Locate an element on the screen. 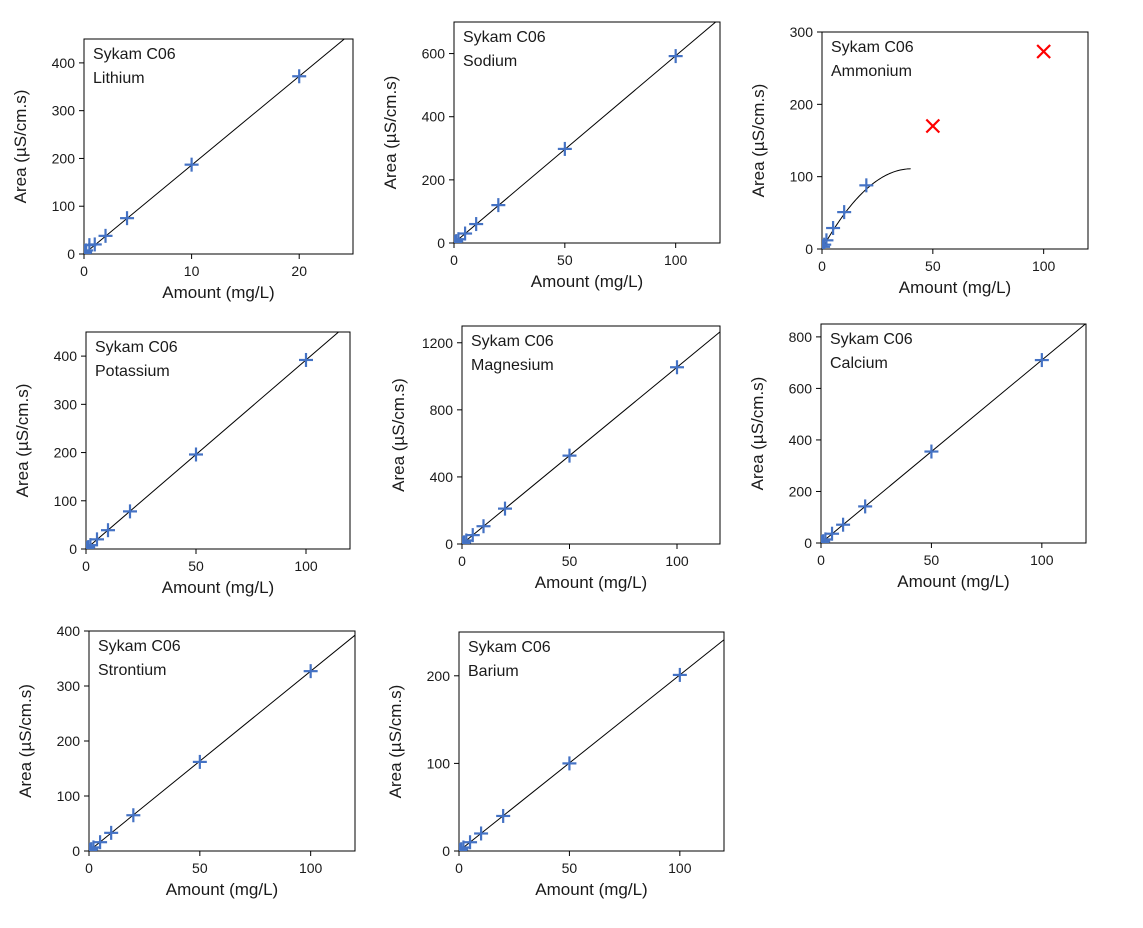  x-tick-label: 20 is located at coordinates (299, 271).